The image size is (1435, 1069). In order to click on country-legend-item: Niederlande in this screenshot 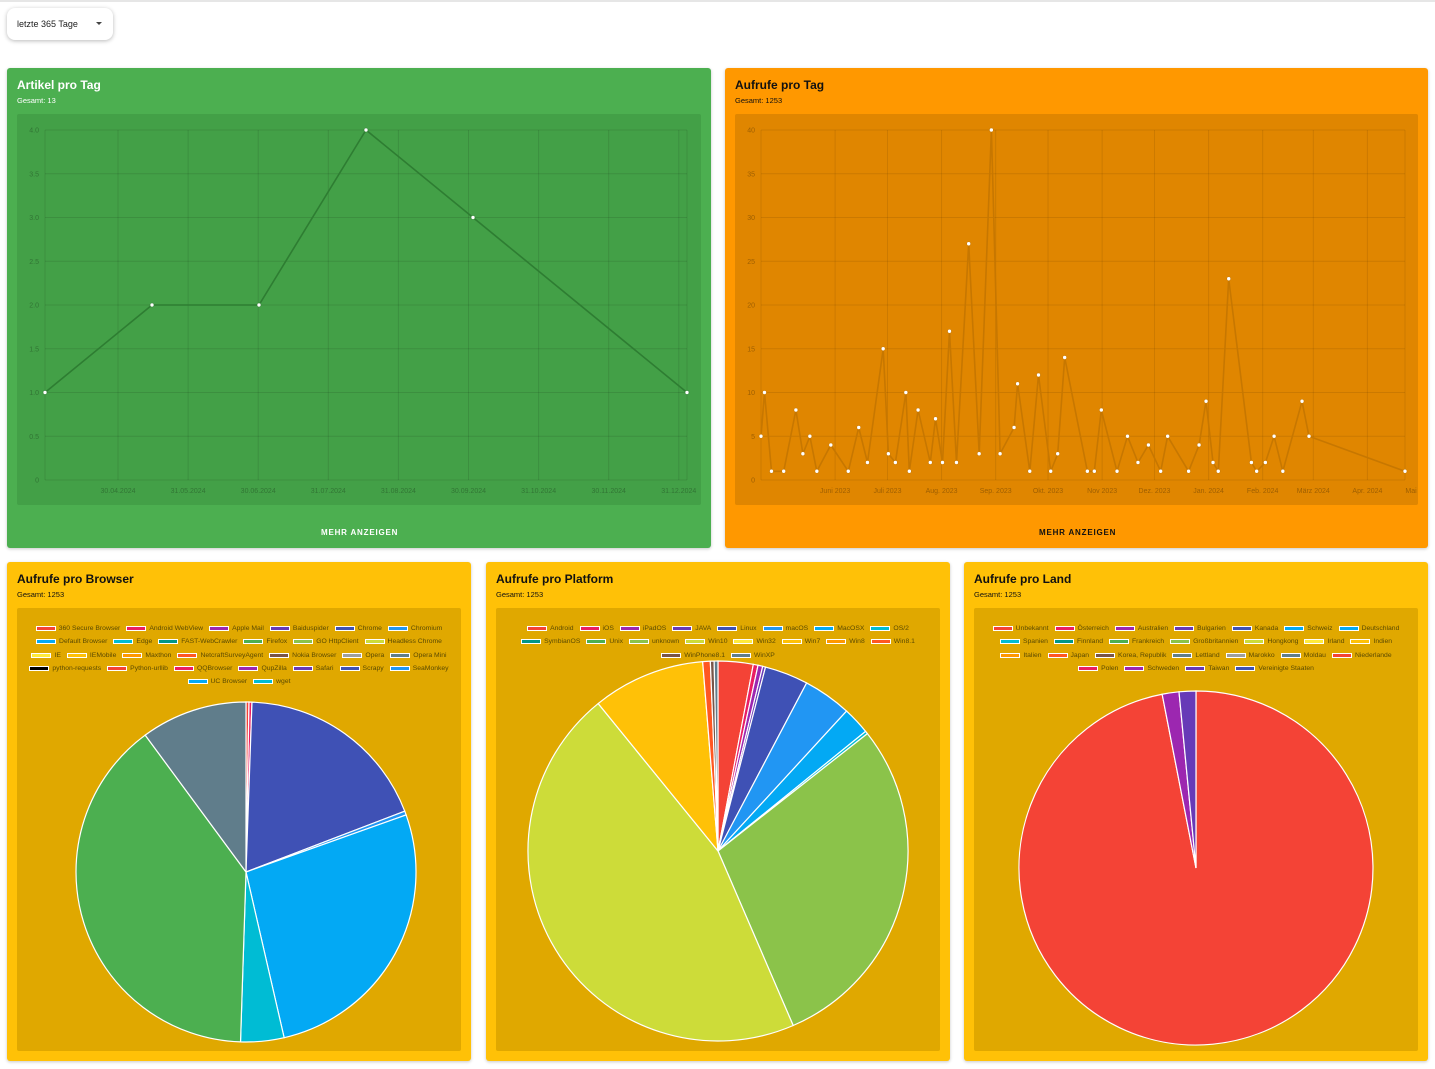, I will do `click(1361, 655)`.